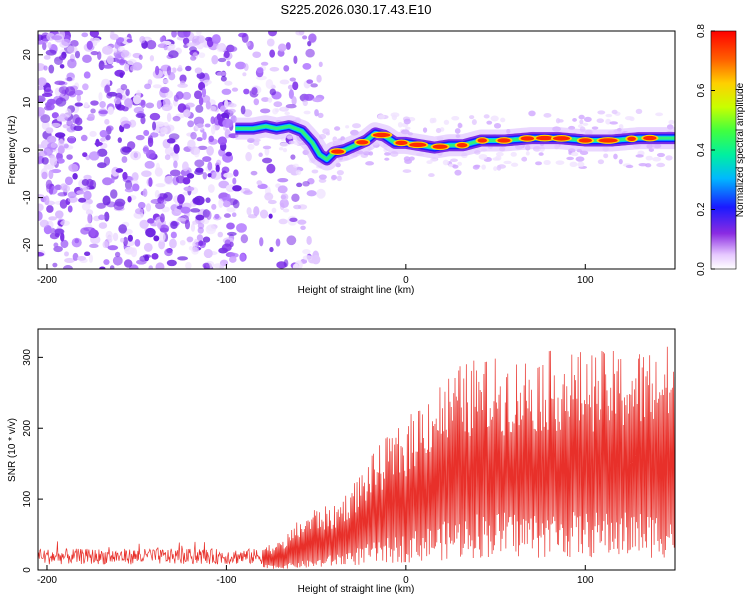 This screenshot has width=750, height=600. I want to click on colorbar-tick-label: 0.0, so click(701, 269).